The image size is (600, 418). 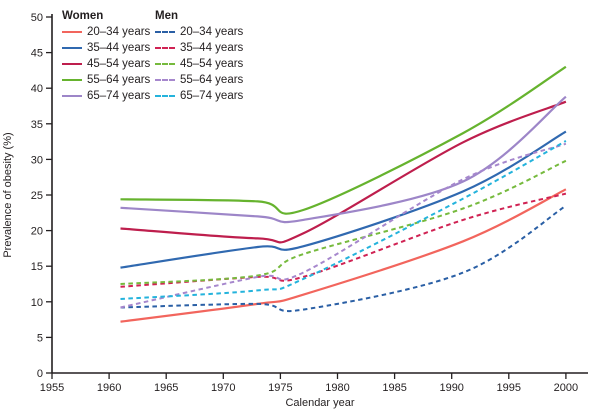 I want to click on legend-item-men-55-64: 55–64 years, so click(x=199, y=80).